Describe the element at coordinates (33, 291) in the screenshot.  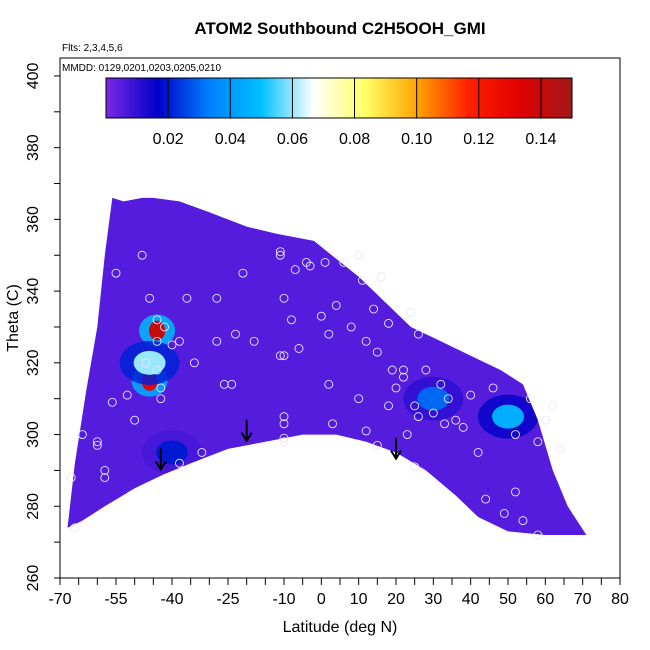
I see `y-tick-label: 340` at that location.